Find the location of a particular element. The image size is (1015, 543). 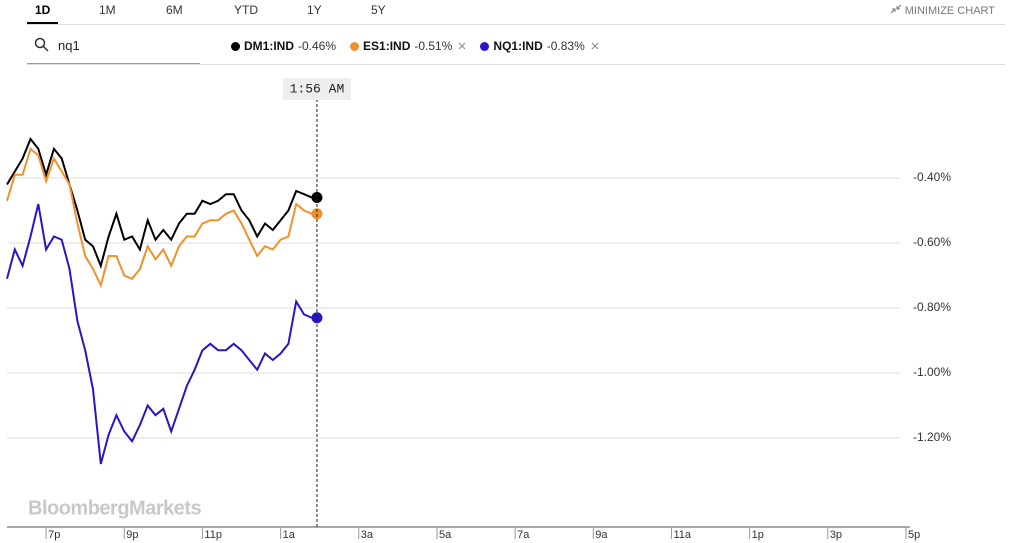

cursor-label: 1:56 AM is located at coordinates (317, 88).